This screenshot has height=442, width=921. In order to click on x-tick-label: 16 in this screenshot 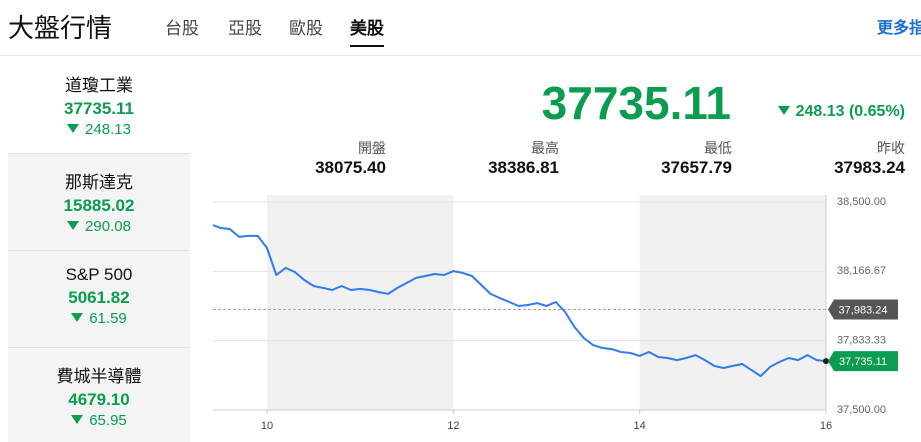, I will do `click(826, 426)`.